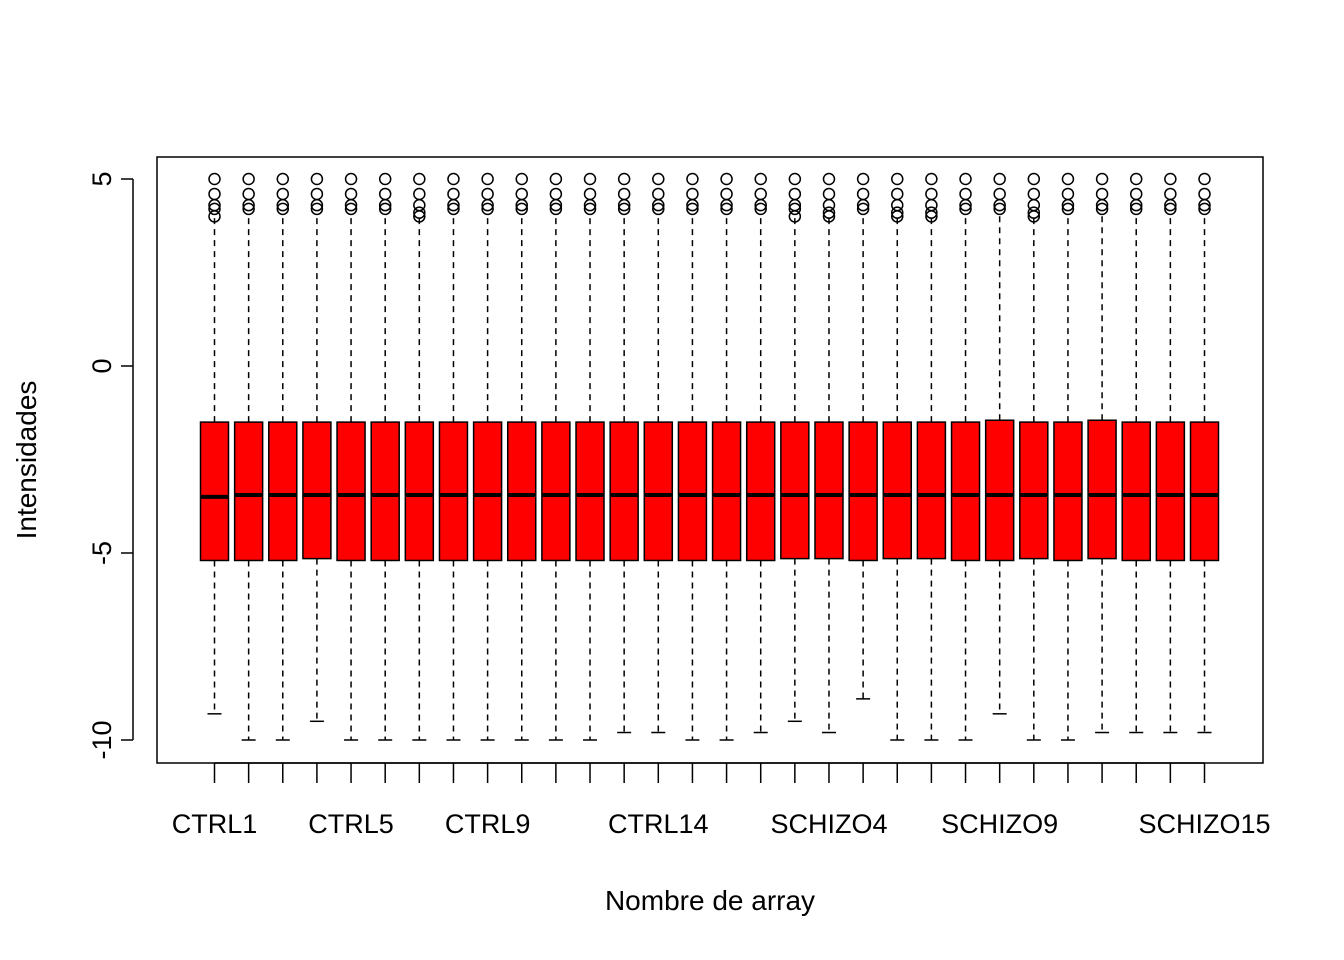  What do you see at coordinates (351, 824) in the screenshot?
I see `x-tick-label: CTRL5` at bounding box center [351, 824].